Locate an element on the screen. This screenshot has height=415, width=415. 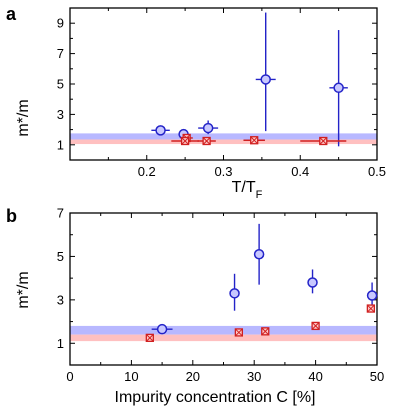
panel-b-ytick-label: 7 is located at coordinates (60, 213).